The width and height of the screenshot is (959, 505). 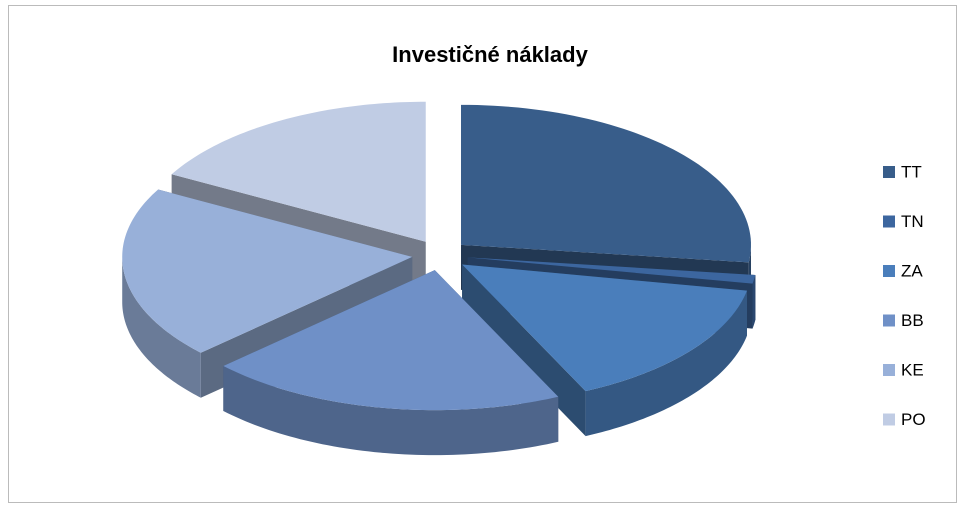 I want to click on legend-label: ZA, so click(x=912, y=270).